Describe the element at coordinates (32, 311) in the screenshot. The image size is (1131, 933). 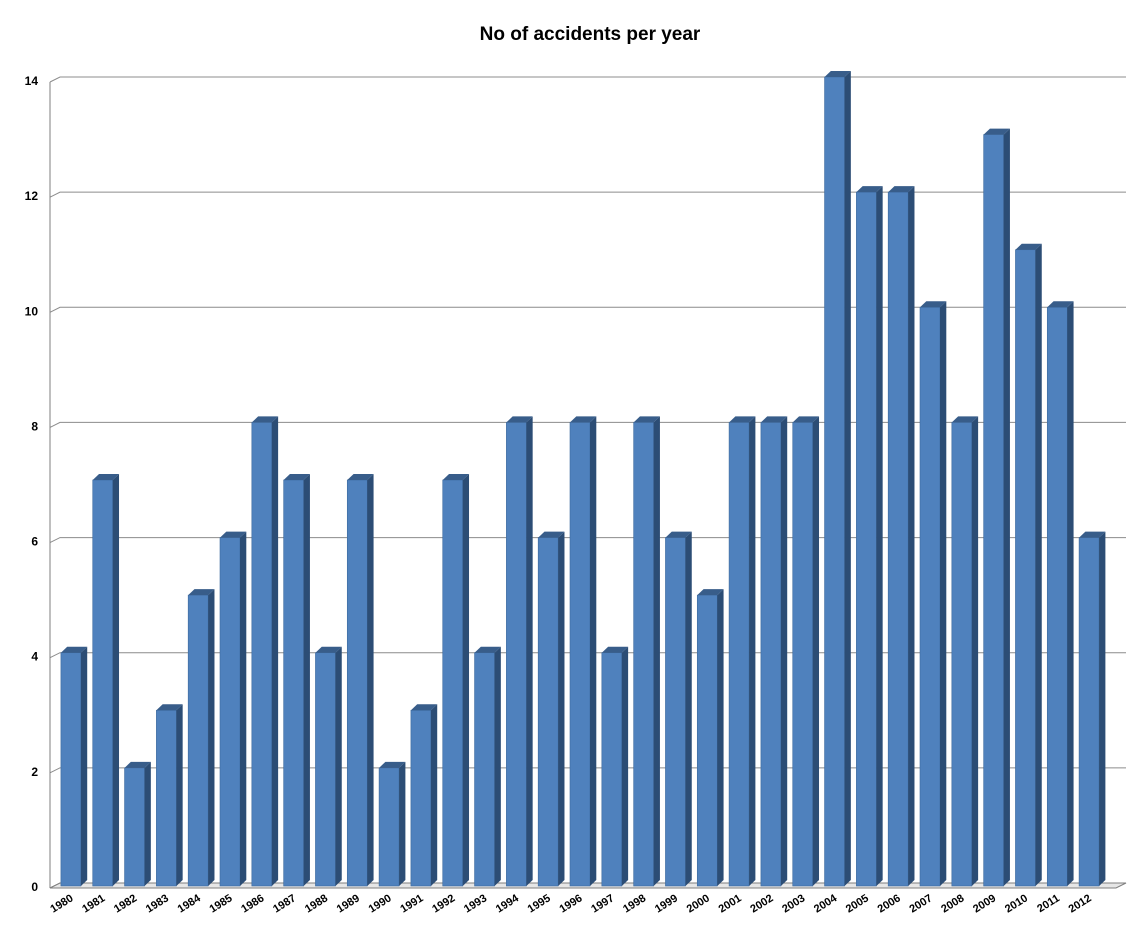
I see `y-tick-label: 10` at that location.